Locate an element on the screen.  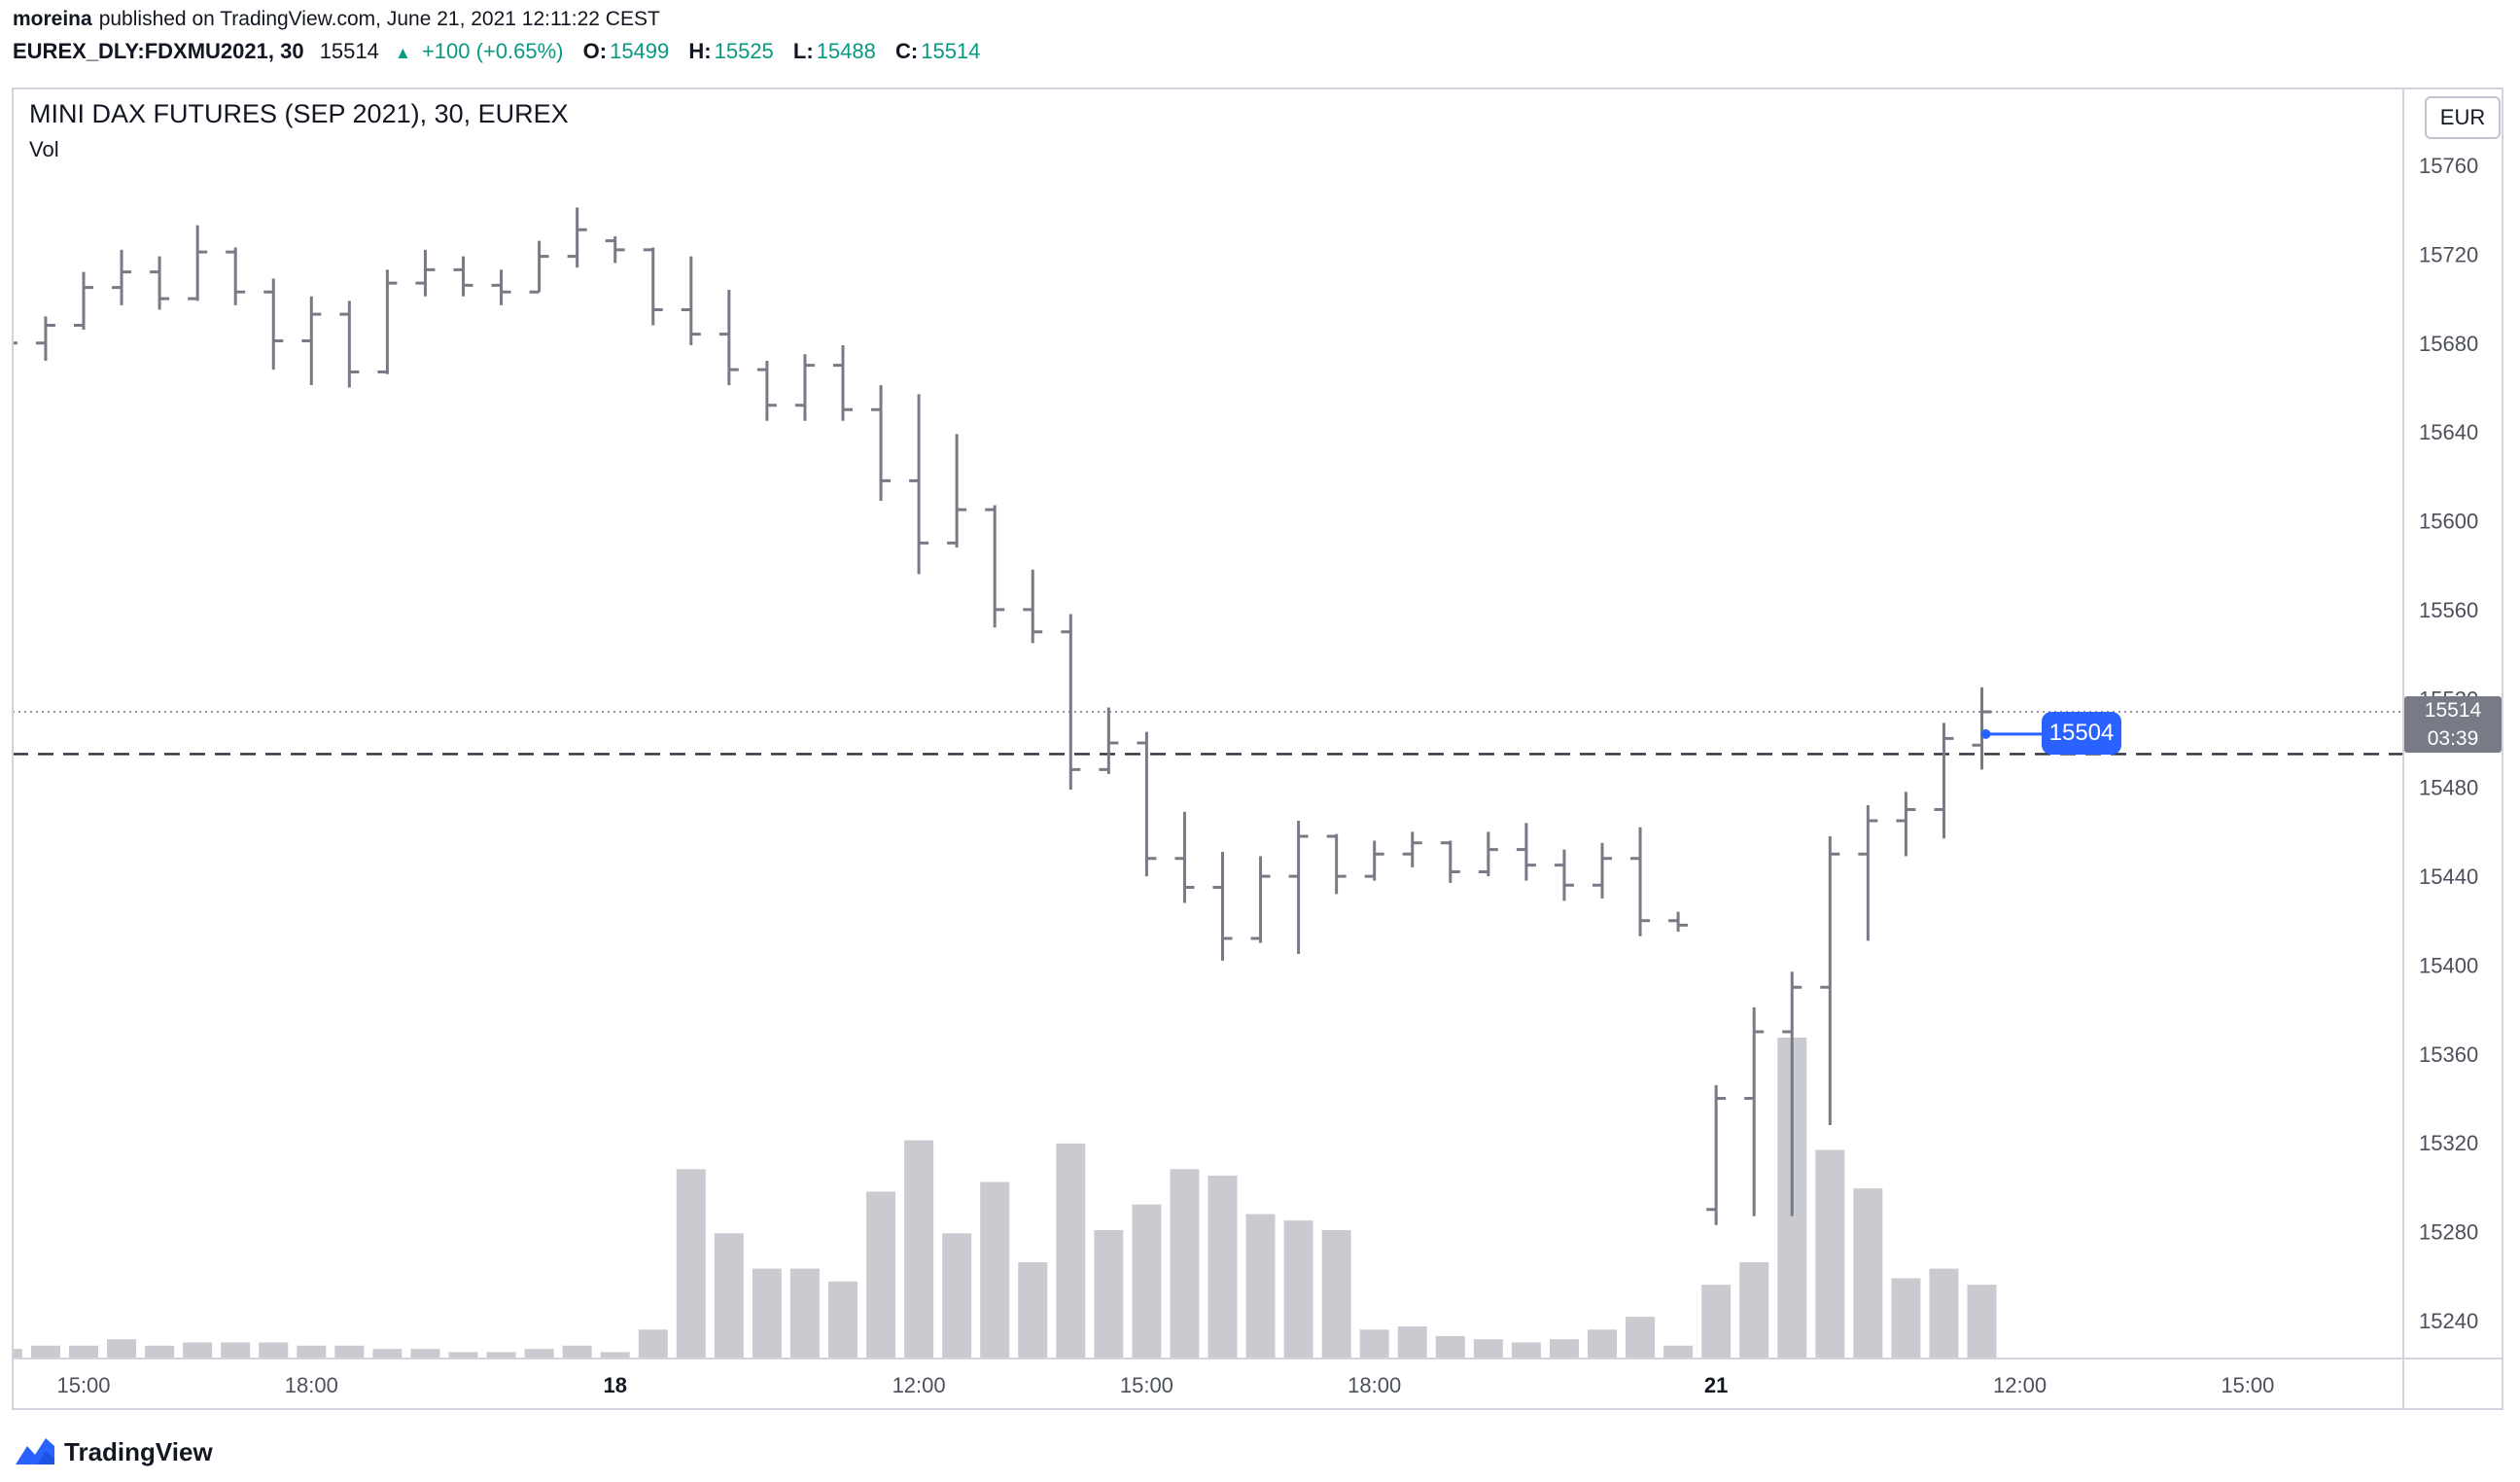
brand-footer: TradingView is located at coordinates (114, 1451).